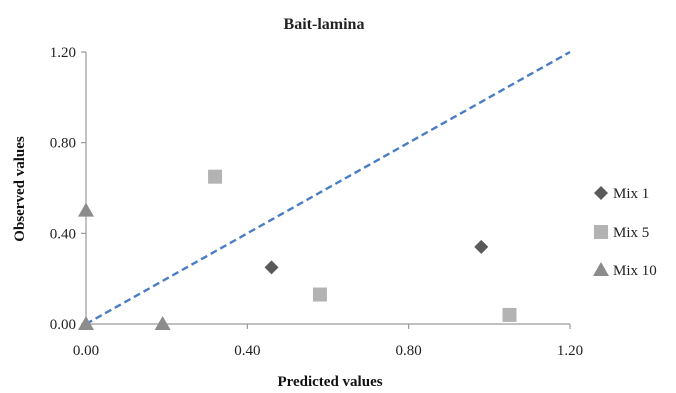 The width and height of the screenshot is (676, 393). I want to click on legend-label: Mix 5, so click(631, 233).